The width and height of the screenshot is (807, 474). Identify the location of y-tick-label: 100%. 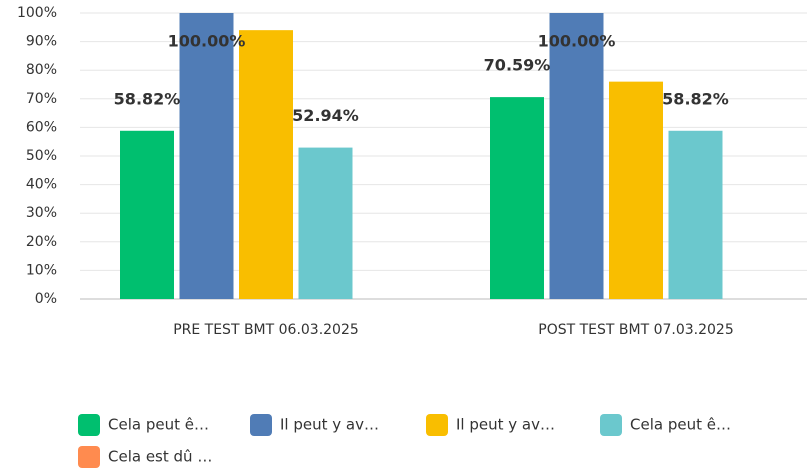
(37, 13).